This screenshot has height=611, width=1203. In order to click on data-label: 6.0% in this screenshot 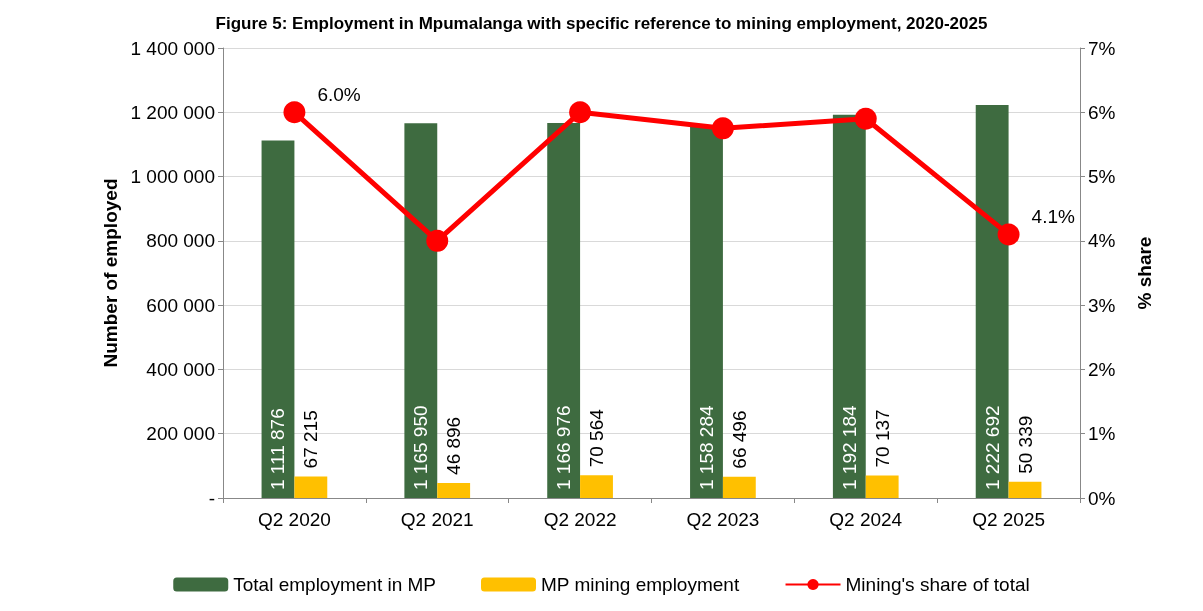, I will do `click(339, 94)`.